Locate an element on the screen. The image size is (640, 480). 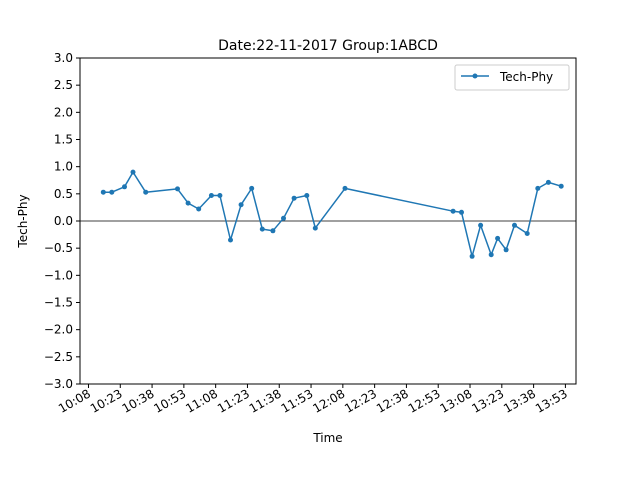
legend-marker is located at coordinates (475, 76).